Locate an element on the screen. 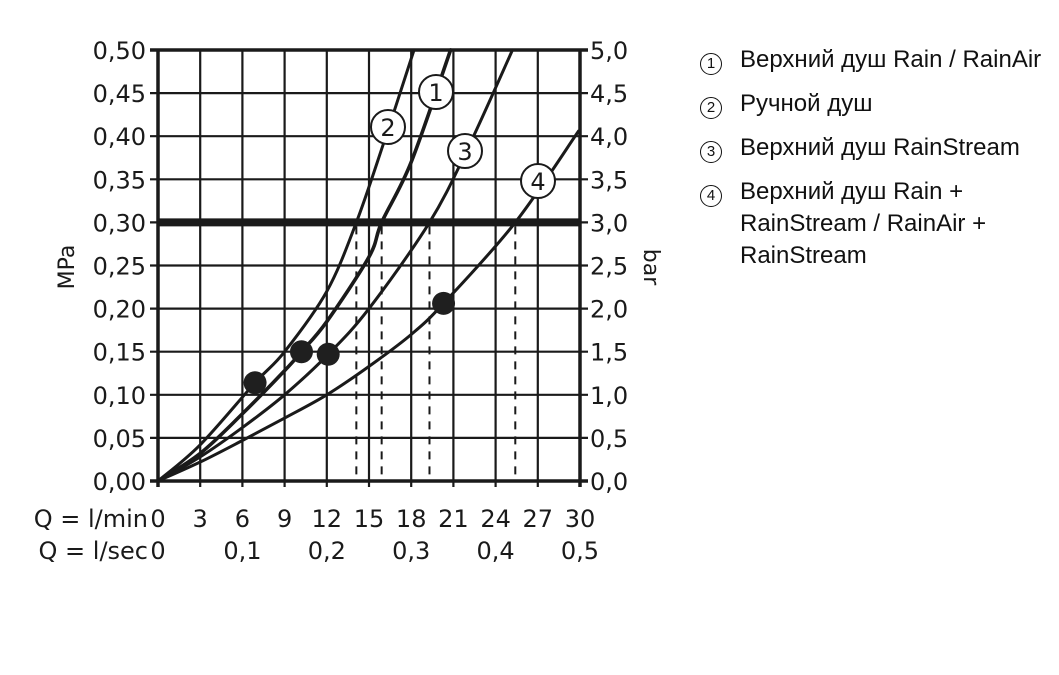 The width and height of the screenshot is (1059, 675). y-axis-label-bar: bar is located at coordinates (650, 267).